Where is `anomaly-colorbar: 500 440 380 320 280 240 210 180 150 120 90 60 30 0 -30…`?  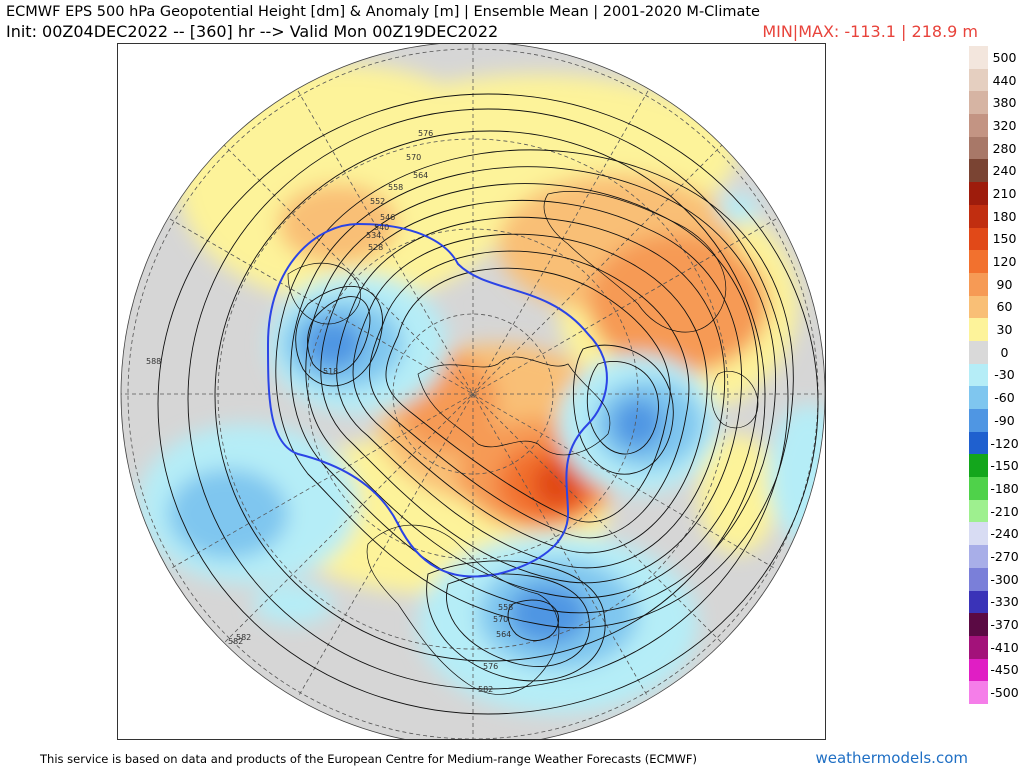 anomaly-colorbar: 500 440 380 320 280 240 210 180 150 120 90 60 30 0 -30… is located at coordinates (995, 375).